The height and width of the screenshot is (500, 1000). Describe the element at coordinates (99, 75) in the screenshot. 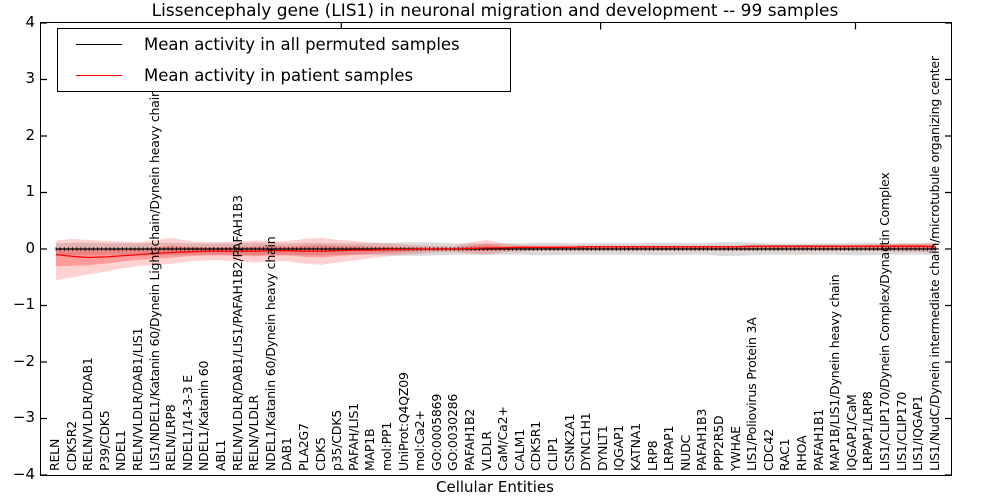

I see `legend-line-patient` at that location.